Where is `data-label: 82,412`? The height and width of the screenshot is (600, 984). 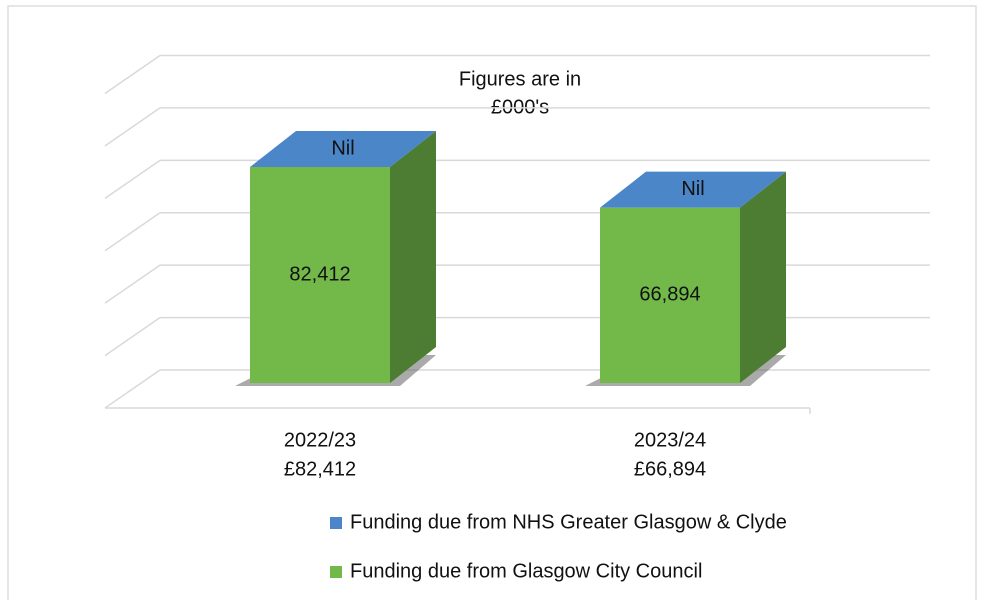 data-label: 82,412 is located at coordinates (319, 274).